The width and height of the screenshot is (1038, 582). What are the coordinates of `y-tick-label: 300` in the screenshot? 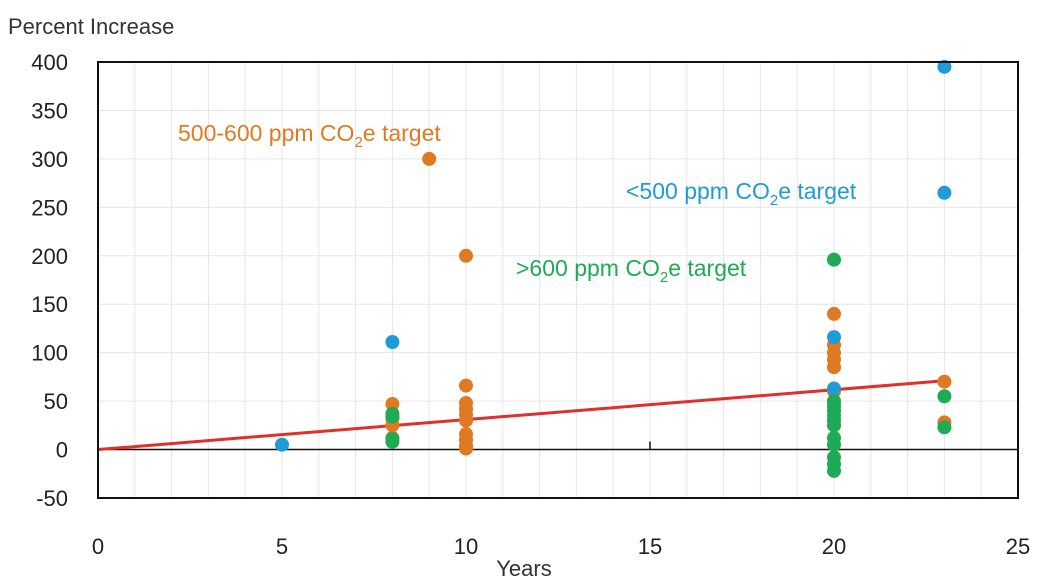 It's located at (49, 159).